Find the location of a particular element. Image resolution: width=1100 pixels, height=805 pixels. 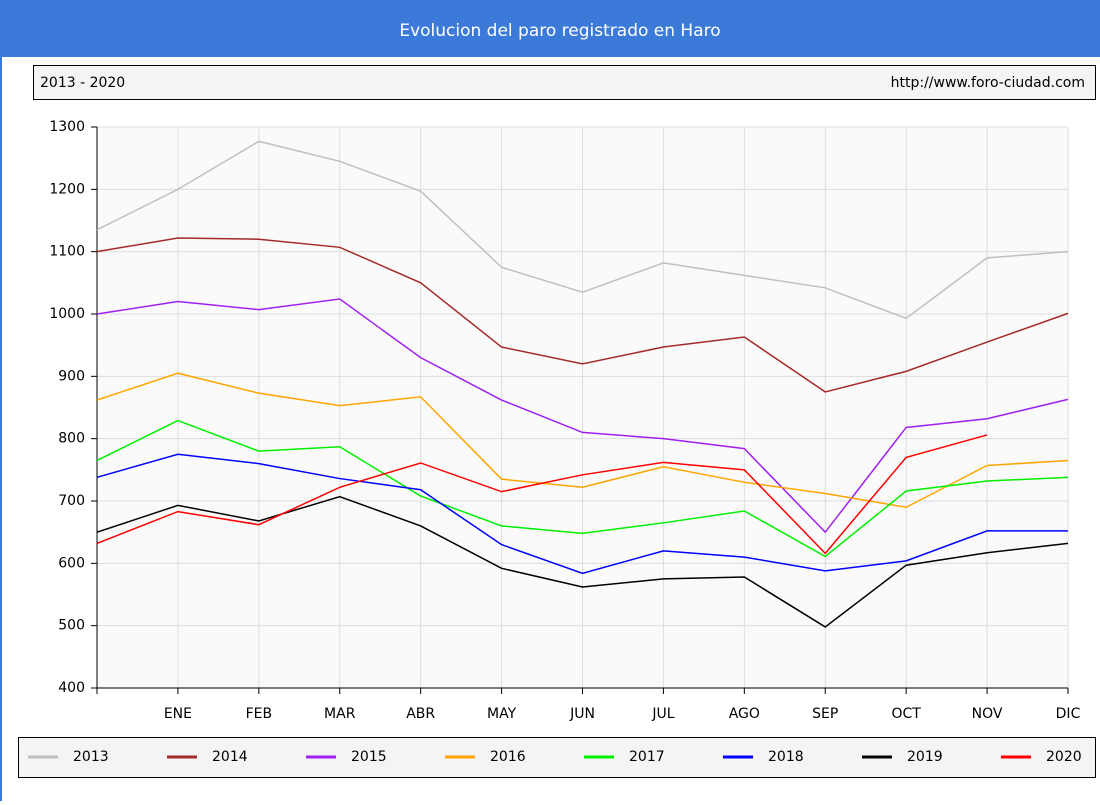

legend-label: 2014 is located at coordinates (230, 757).